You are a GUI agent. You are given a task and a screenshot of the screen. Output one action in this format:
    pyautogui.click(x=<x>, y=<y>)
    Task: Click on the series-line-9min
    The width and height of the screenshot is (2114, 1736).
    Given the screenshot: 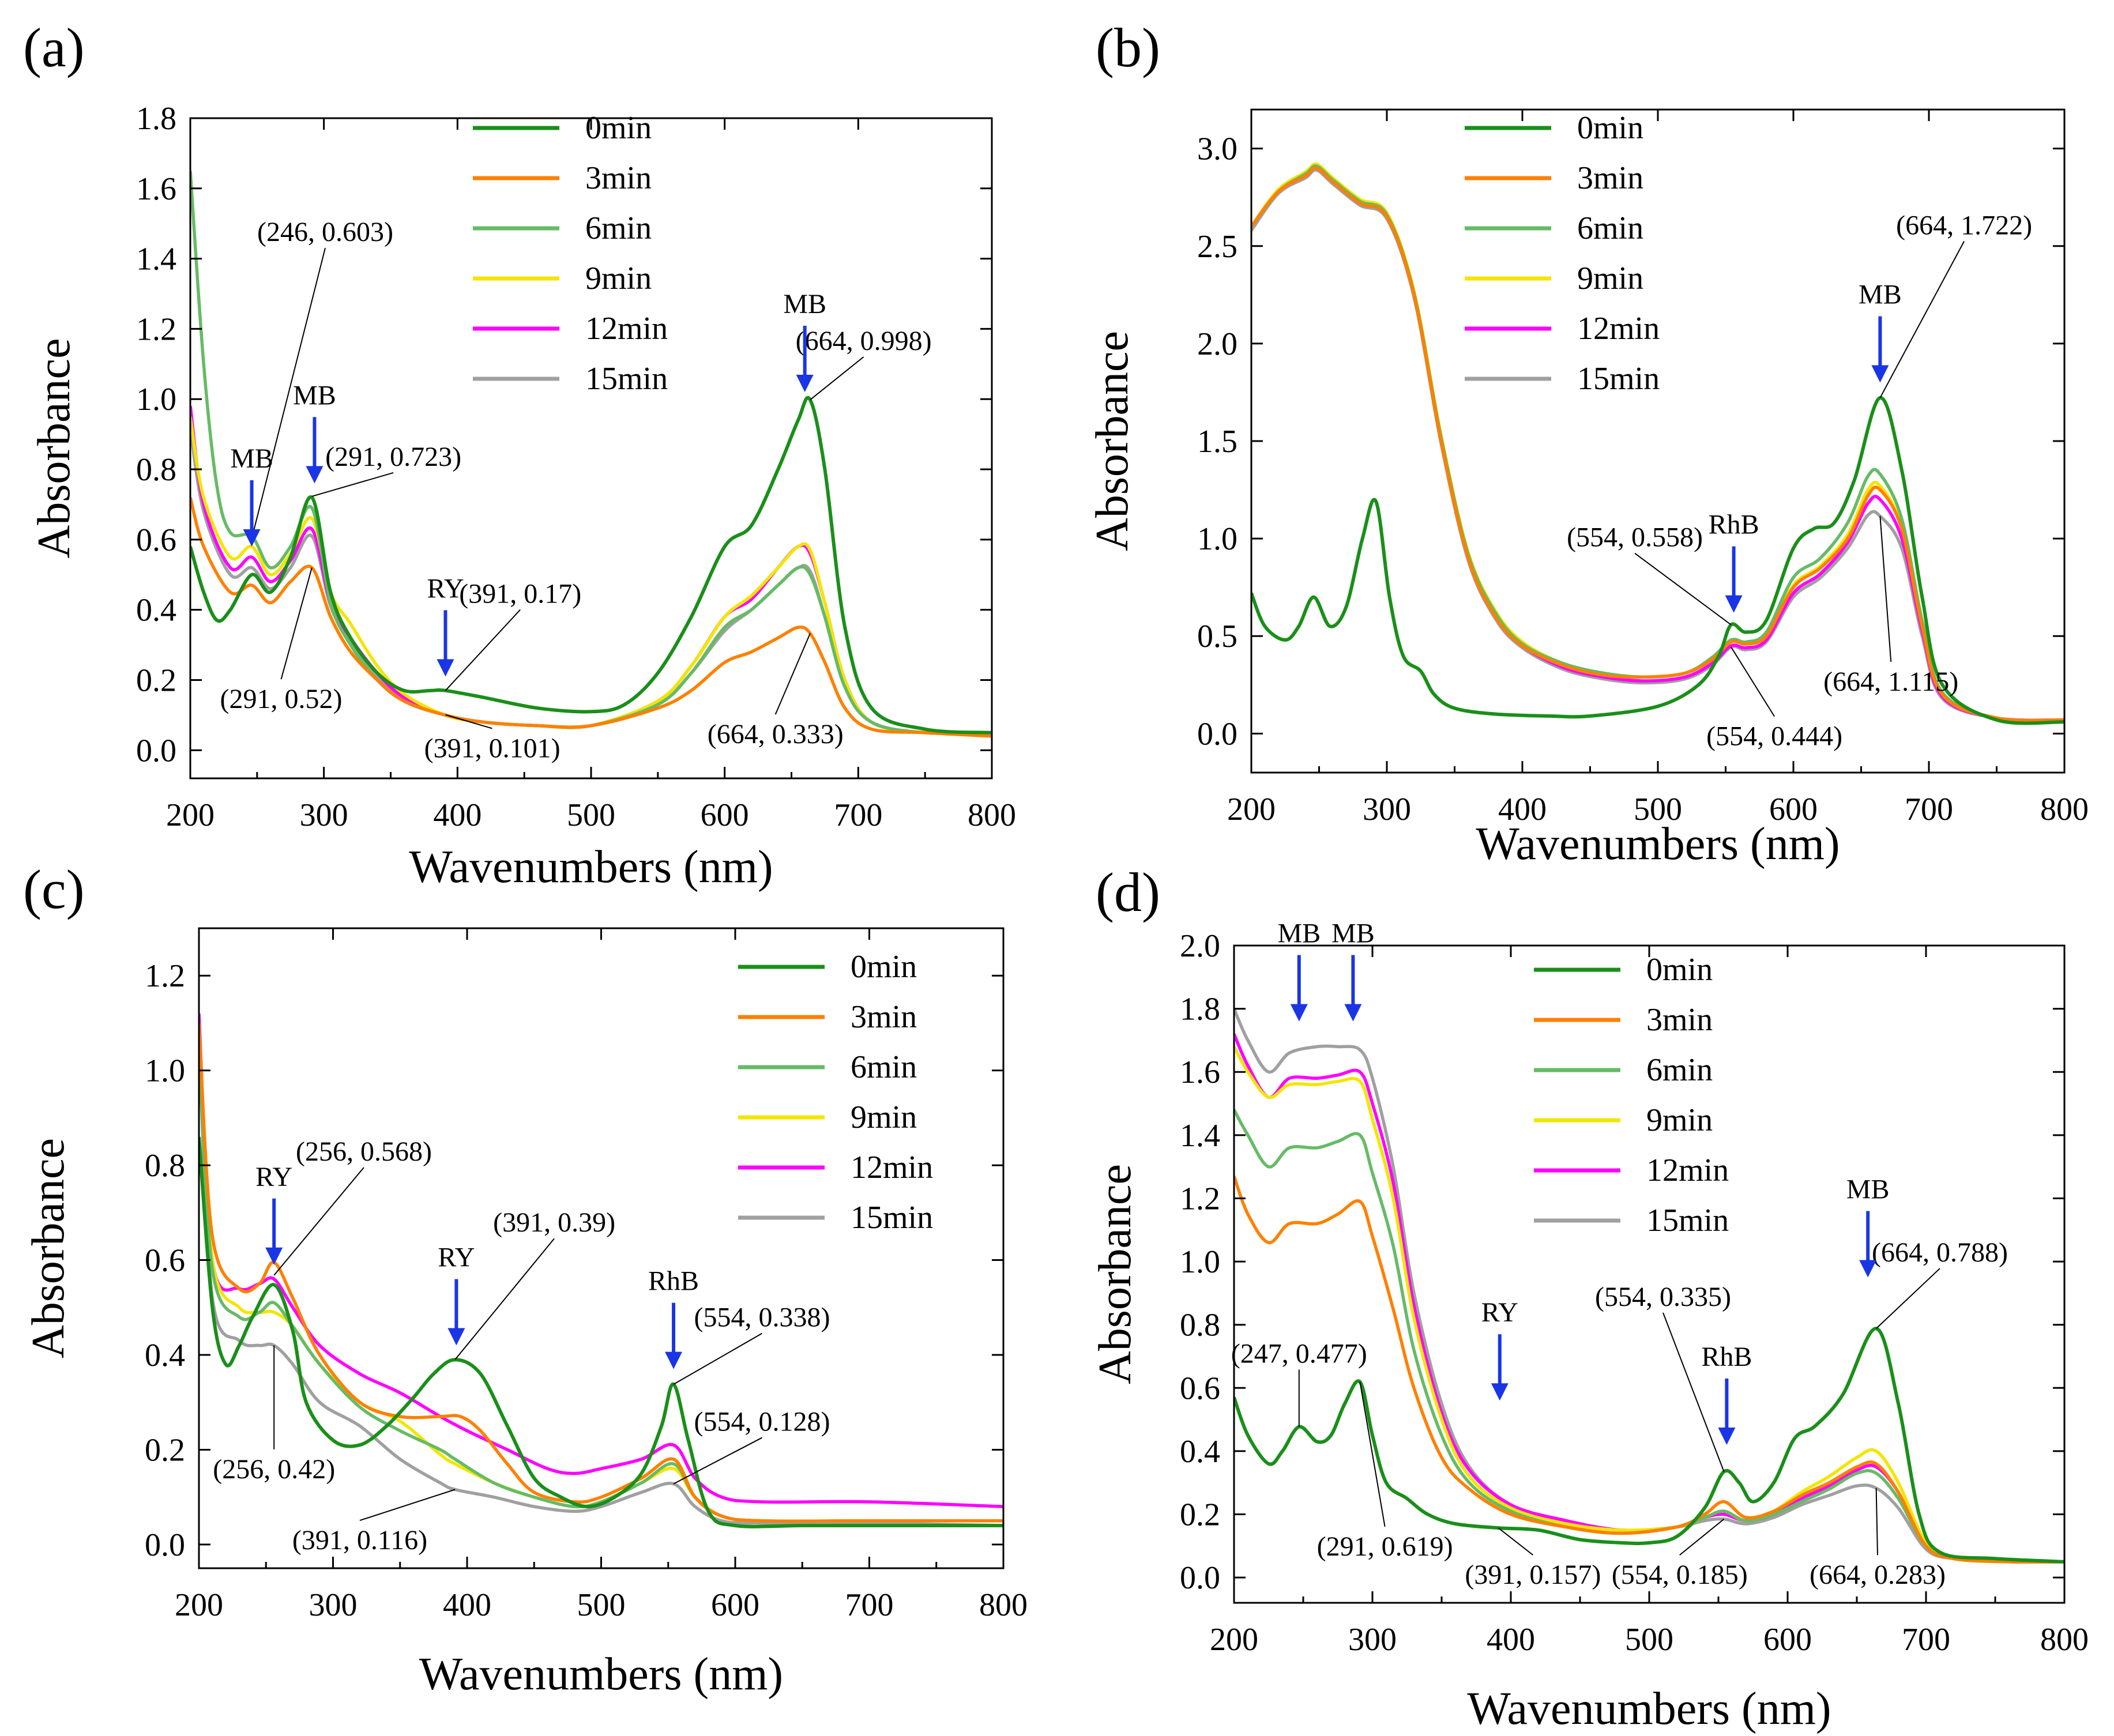 What is the action you would take?
    pyautogui.click(x=1657, y=442)
    